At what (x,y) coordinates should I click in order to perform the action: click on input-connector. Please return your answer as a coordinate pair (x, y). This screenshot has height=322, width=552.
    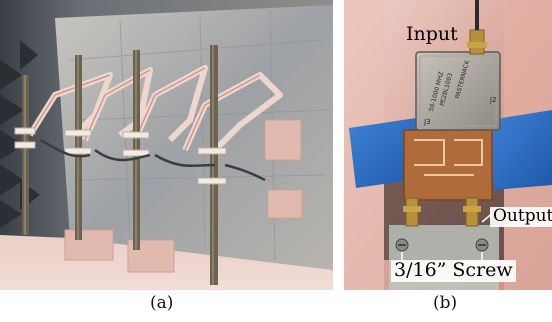
    Looking at the image, I should click on (477, 27).